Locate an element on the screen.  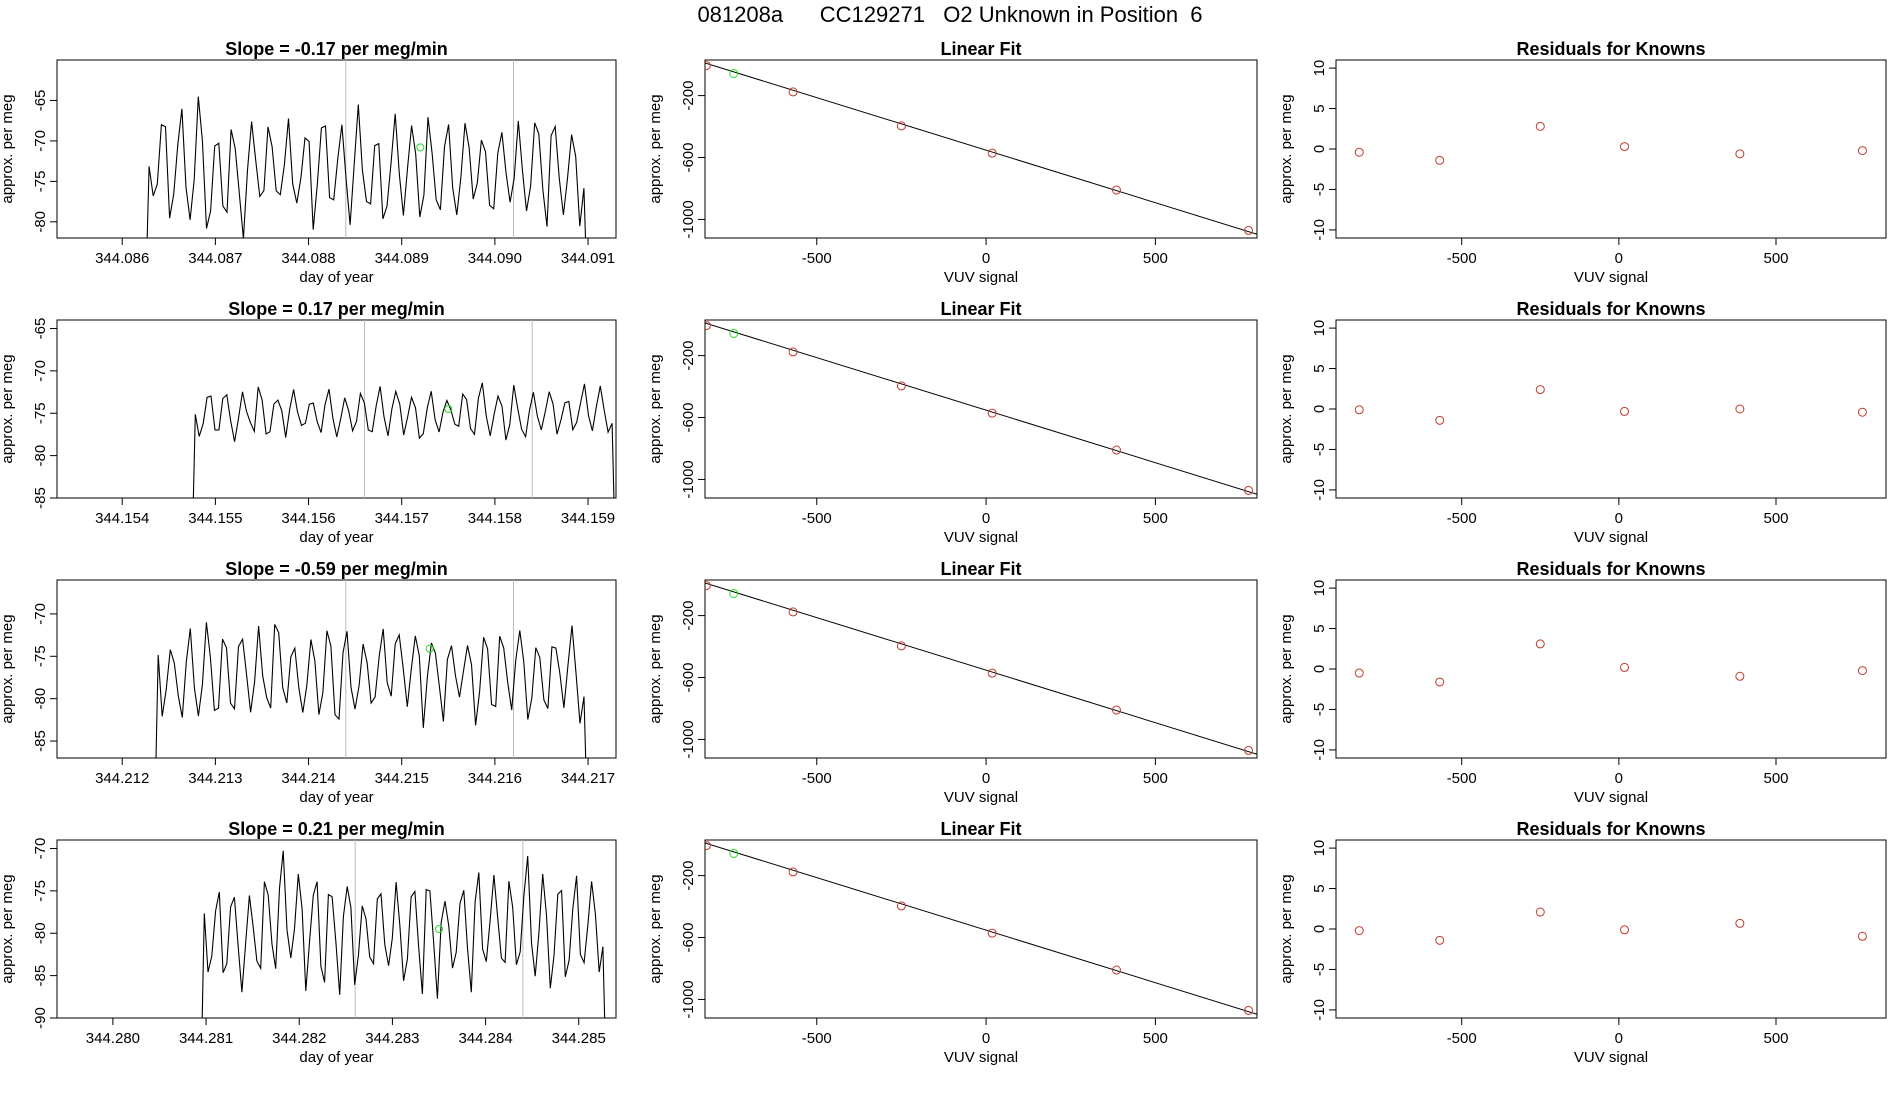
x-tick-label: -500 is located at coordinates (1462, 1038).